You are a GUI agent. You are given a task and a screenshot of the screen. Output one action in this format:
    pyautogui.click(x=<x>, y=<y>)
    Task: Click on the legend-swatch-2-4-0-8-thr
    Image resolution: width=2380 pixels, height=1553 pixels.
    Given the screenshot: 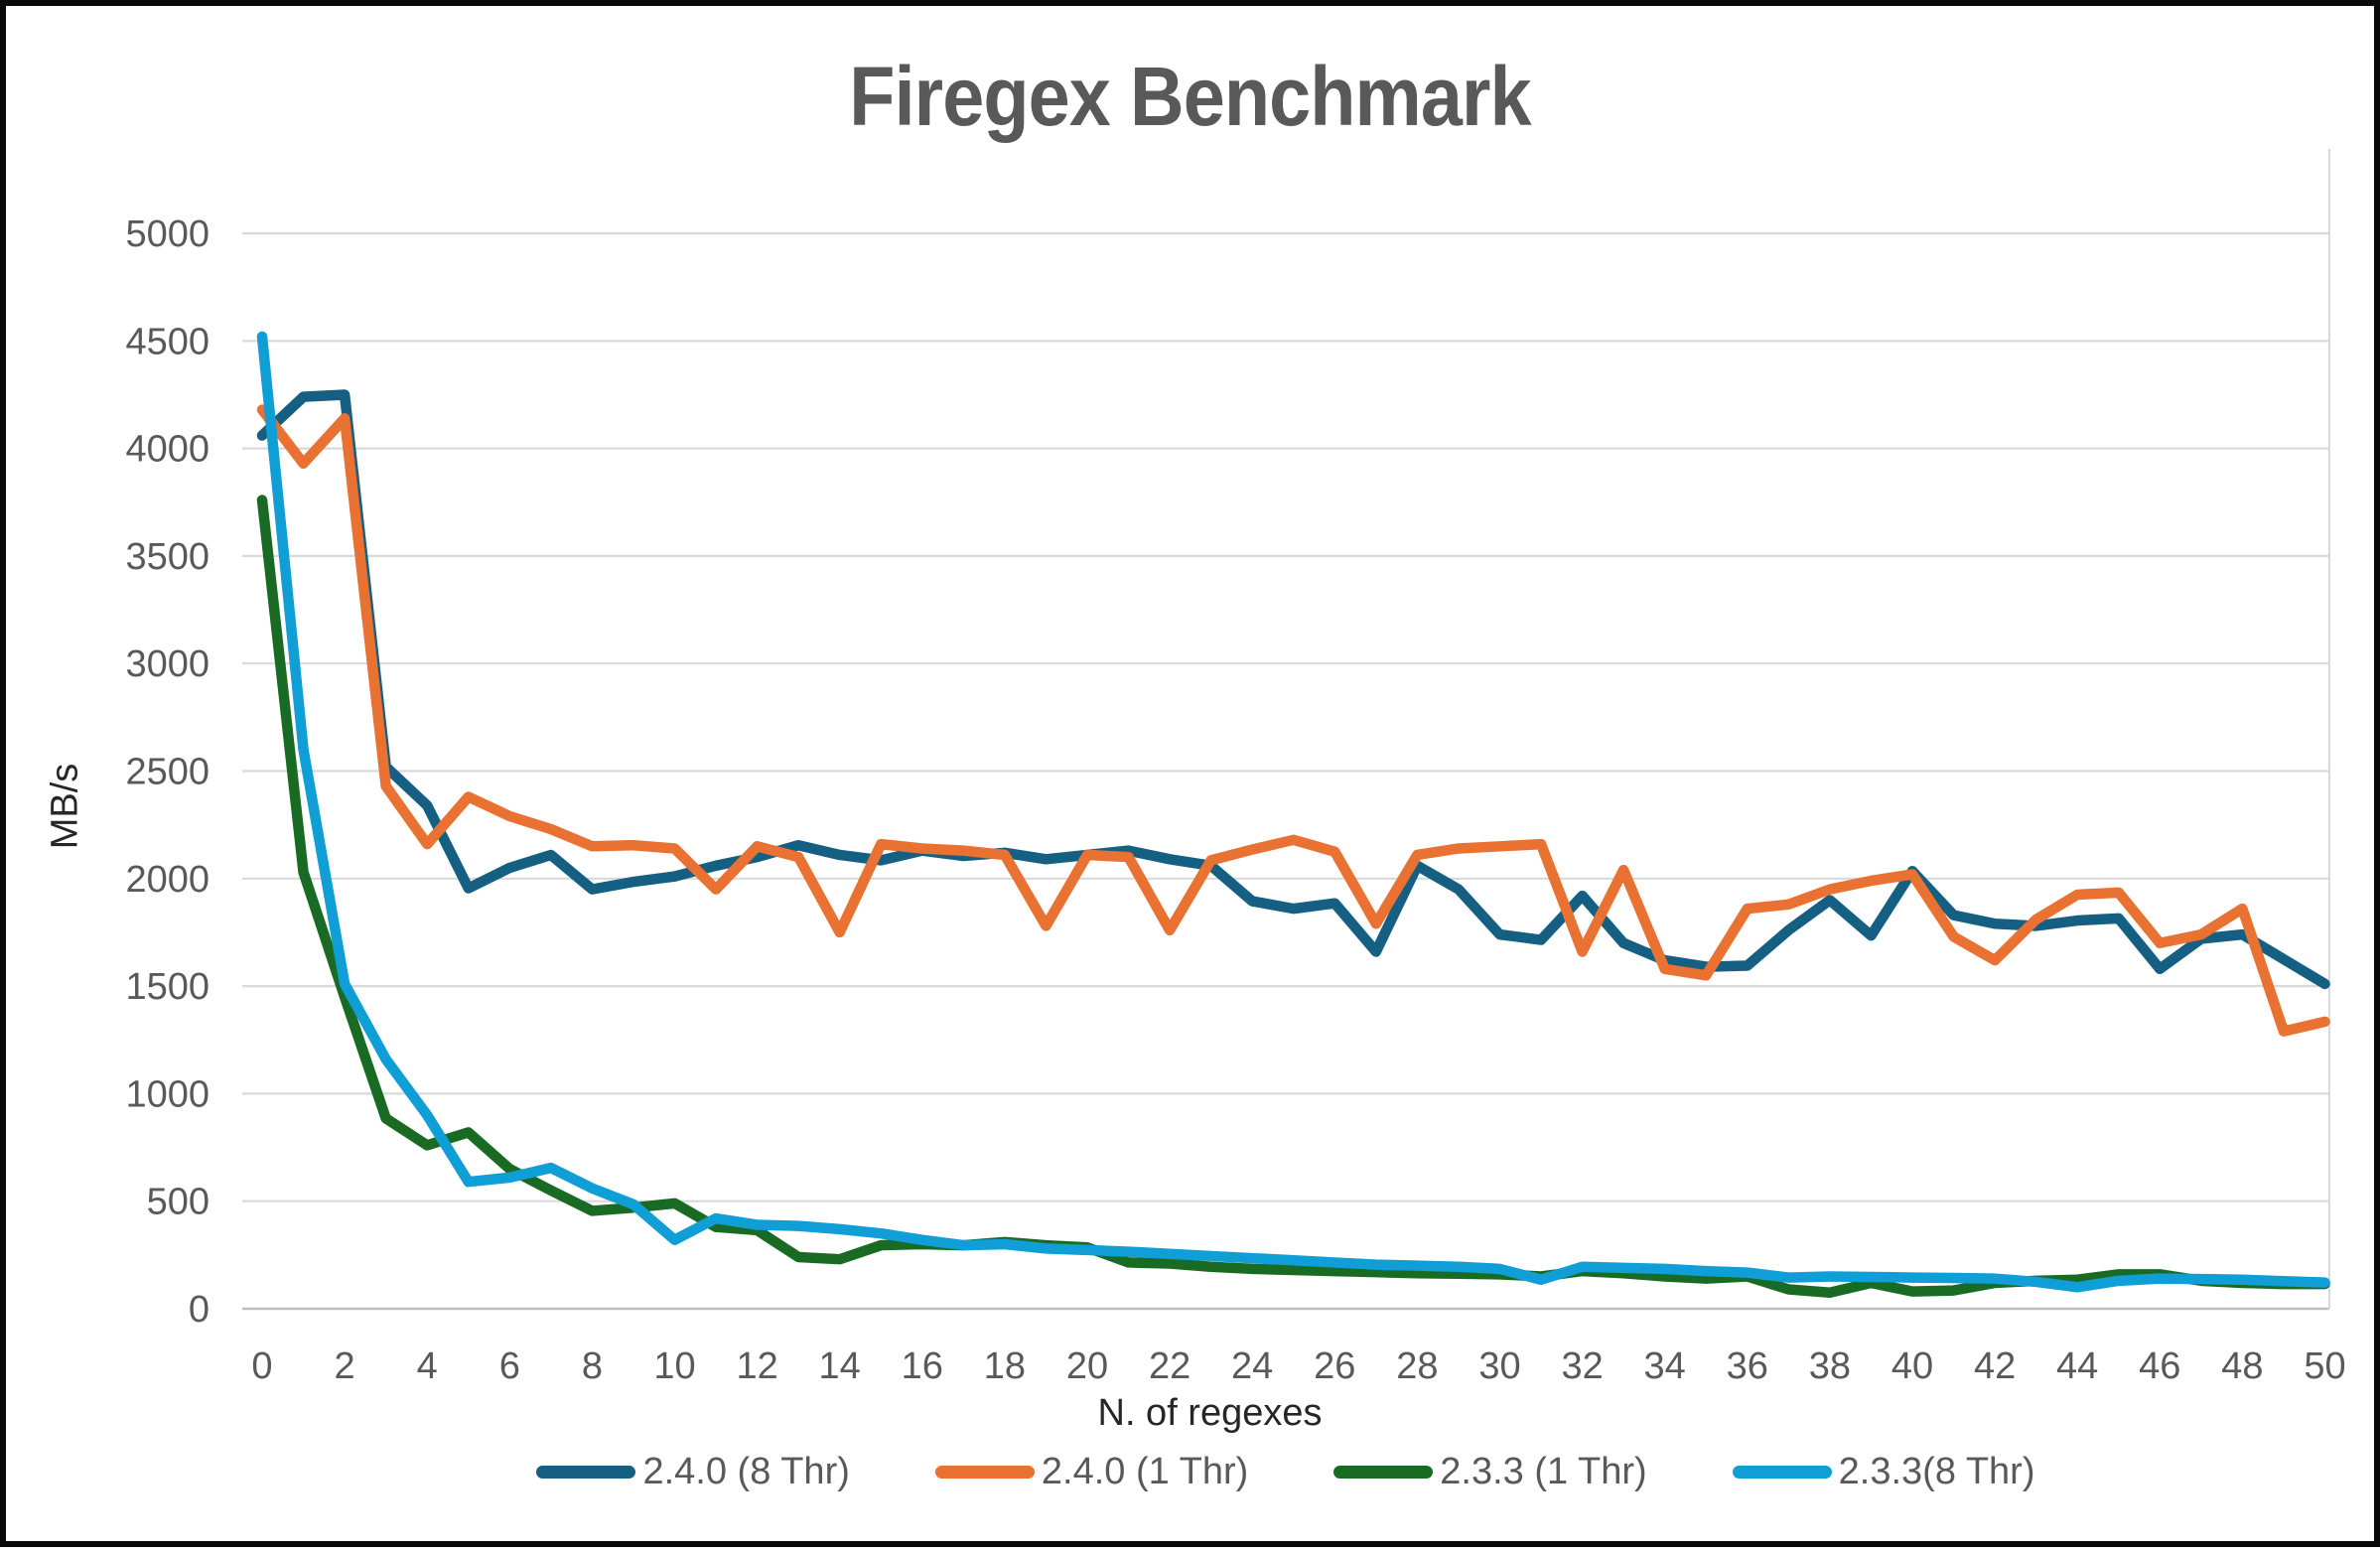 What is the action you would take?
    pyautogui.click(x=586, y=1472)
    